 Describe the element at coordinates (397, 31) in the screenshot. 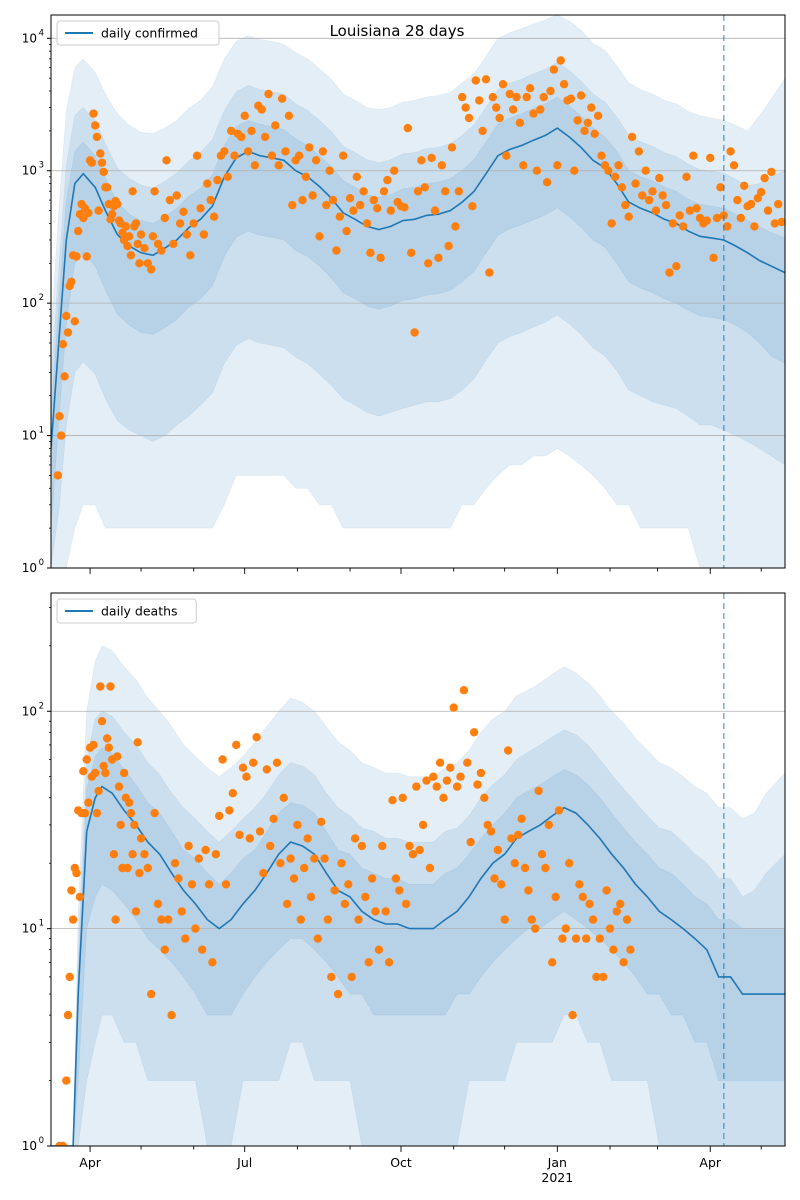

I see `figure-title: Louisiana 28 days` at that location.